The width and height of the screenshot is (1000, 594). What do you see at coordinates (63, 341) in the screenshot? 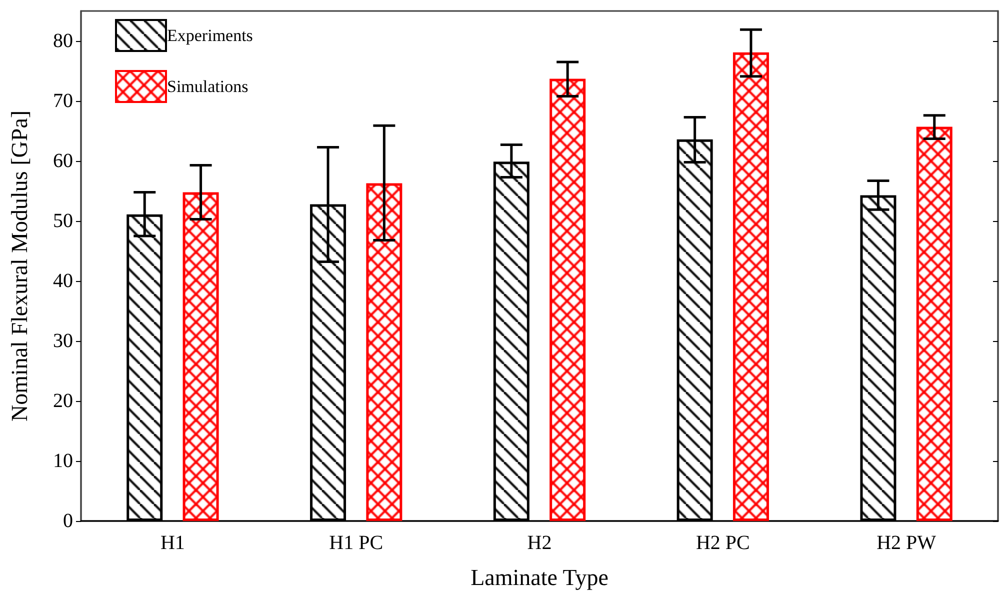
I see `y-tick-label: 30` at bounding box center [63, 341].